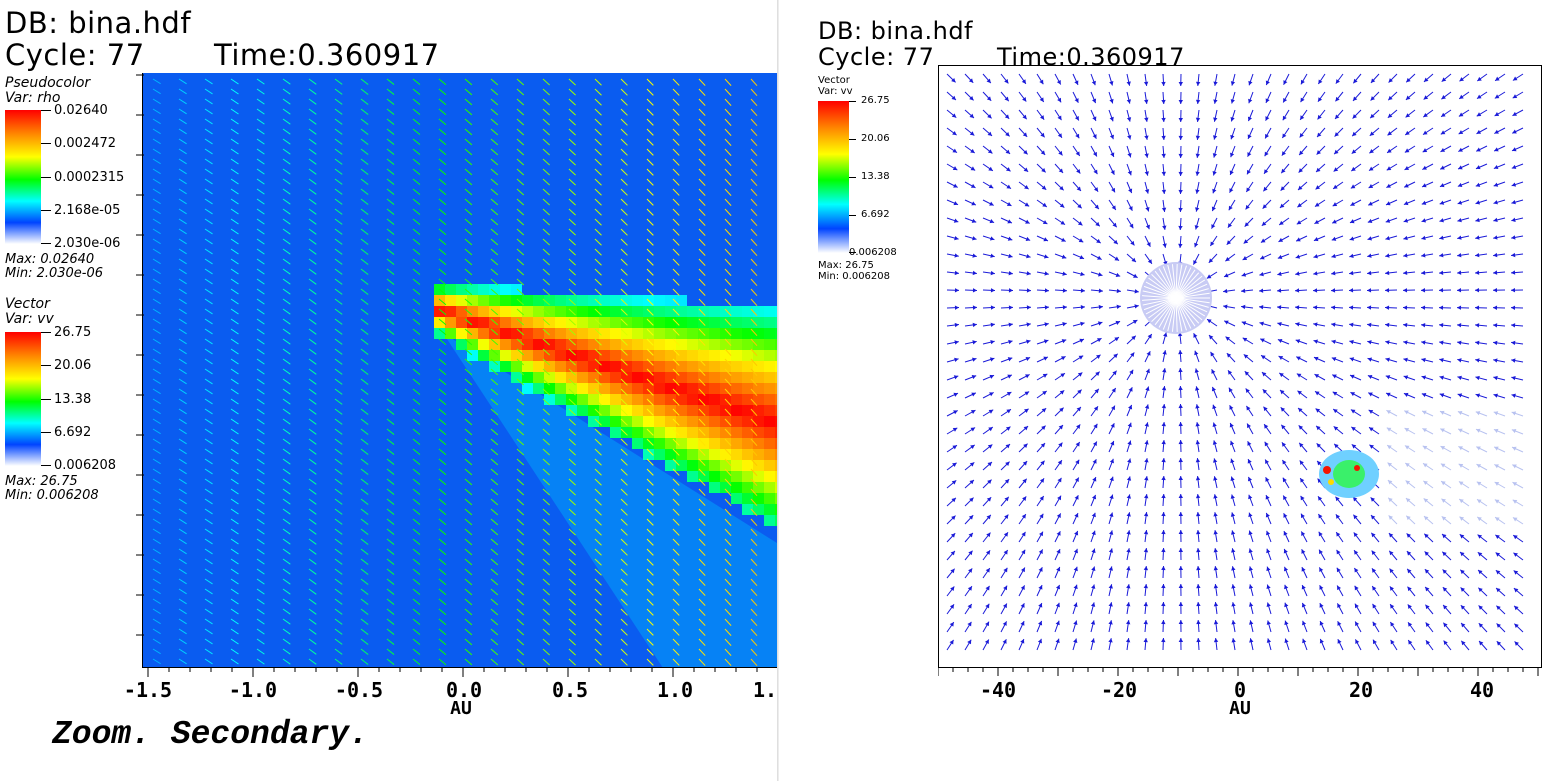  I want to click on primary-star, so click(1176, 298).